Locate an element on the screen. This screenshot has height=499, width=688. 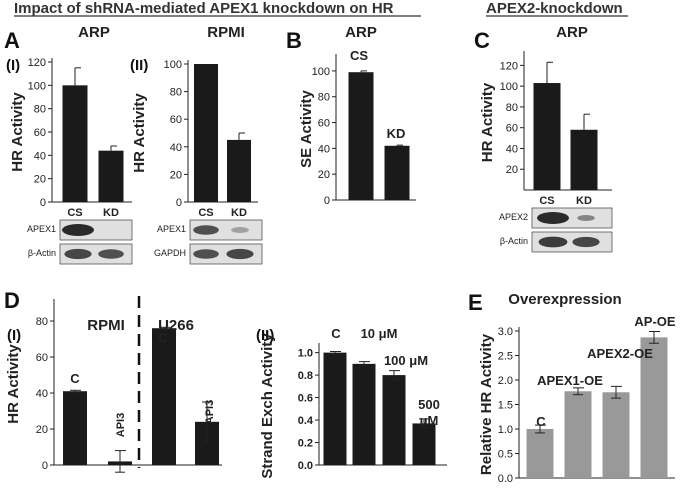
chart-title: RPMI is located at coordinates (226, 32).